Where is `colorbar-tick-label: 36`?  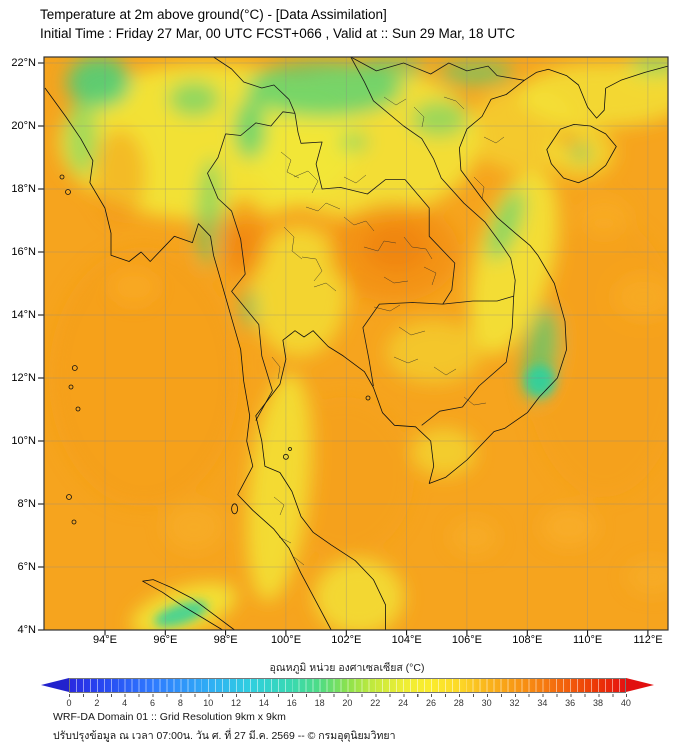 colorbar-tick-label: 36 is located at coordinates (570, 703).